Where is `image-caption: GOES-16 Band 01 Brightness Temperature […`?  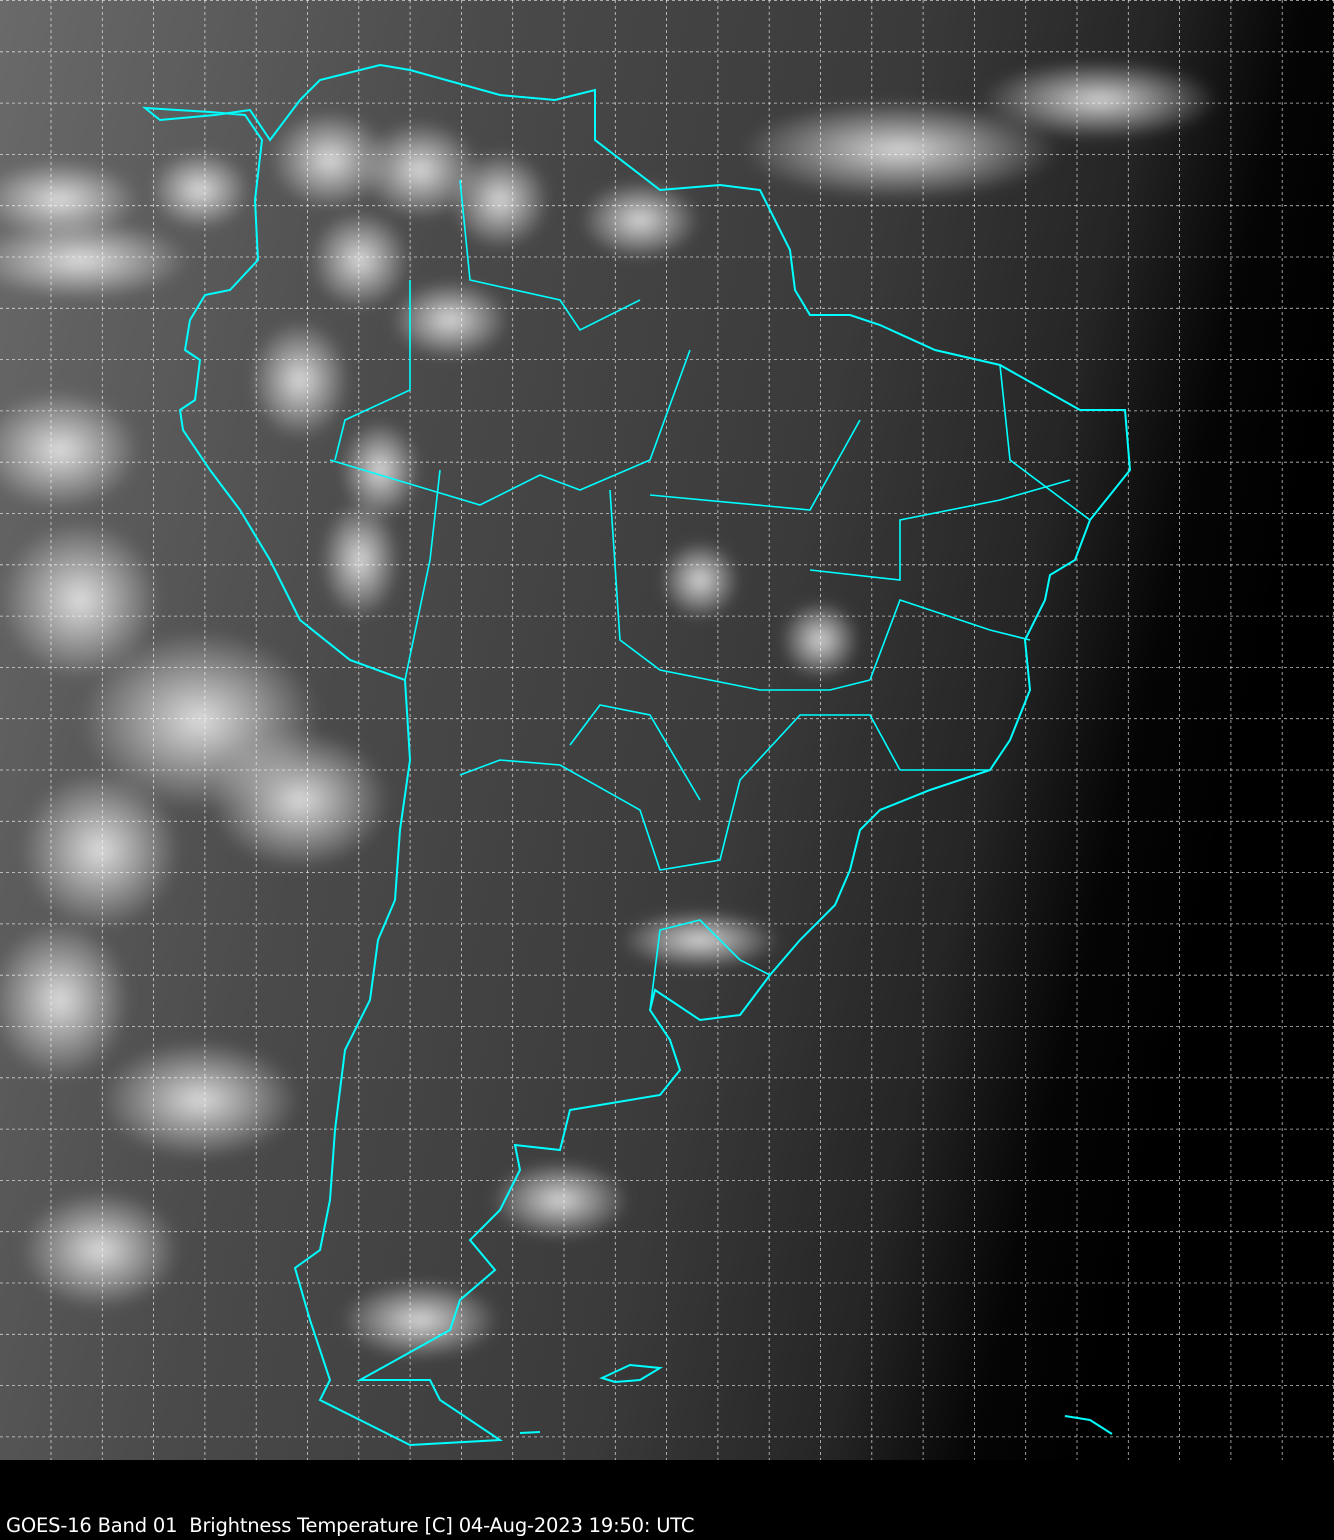
image-caption: GOES-16 Band 01 Brightness Temperature [… is located at coordinates (350, 1525).